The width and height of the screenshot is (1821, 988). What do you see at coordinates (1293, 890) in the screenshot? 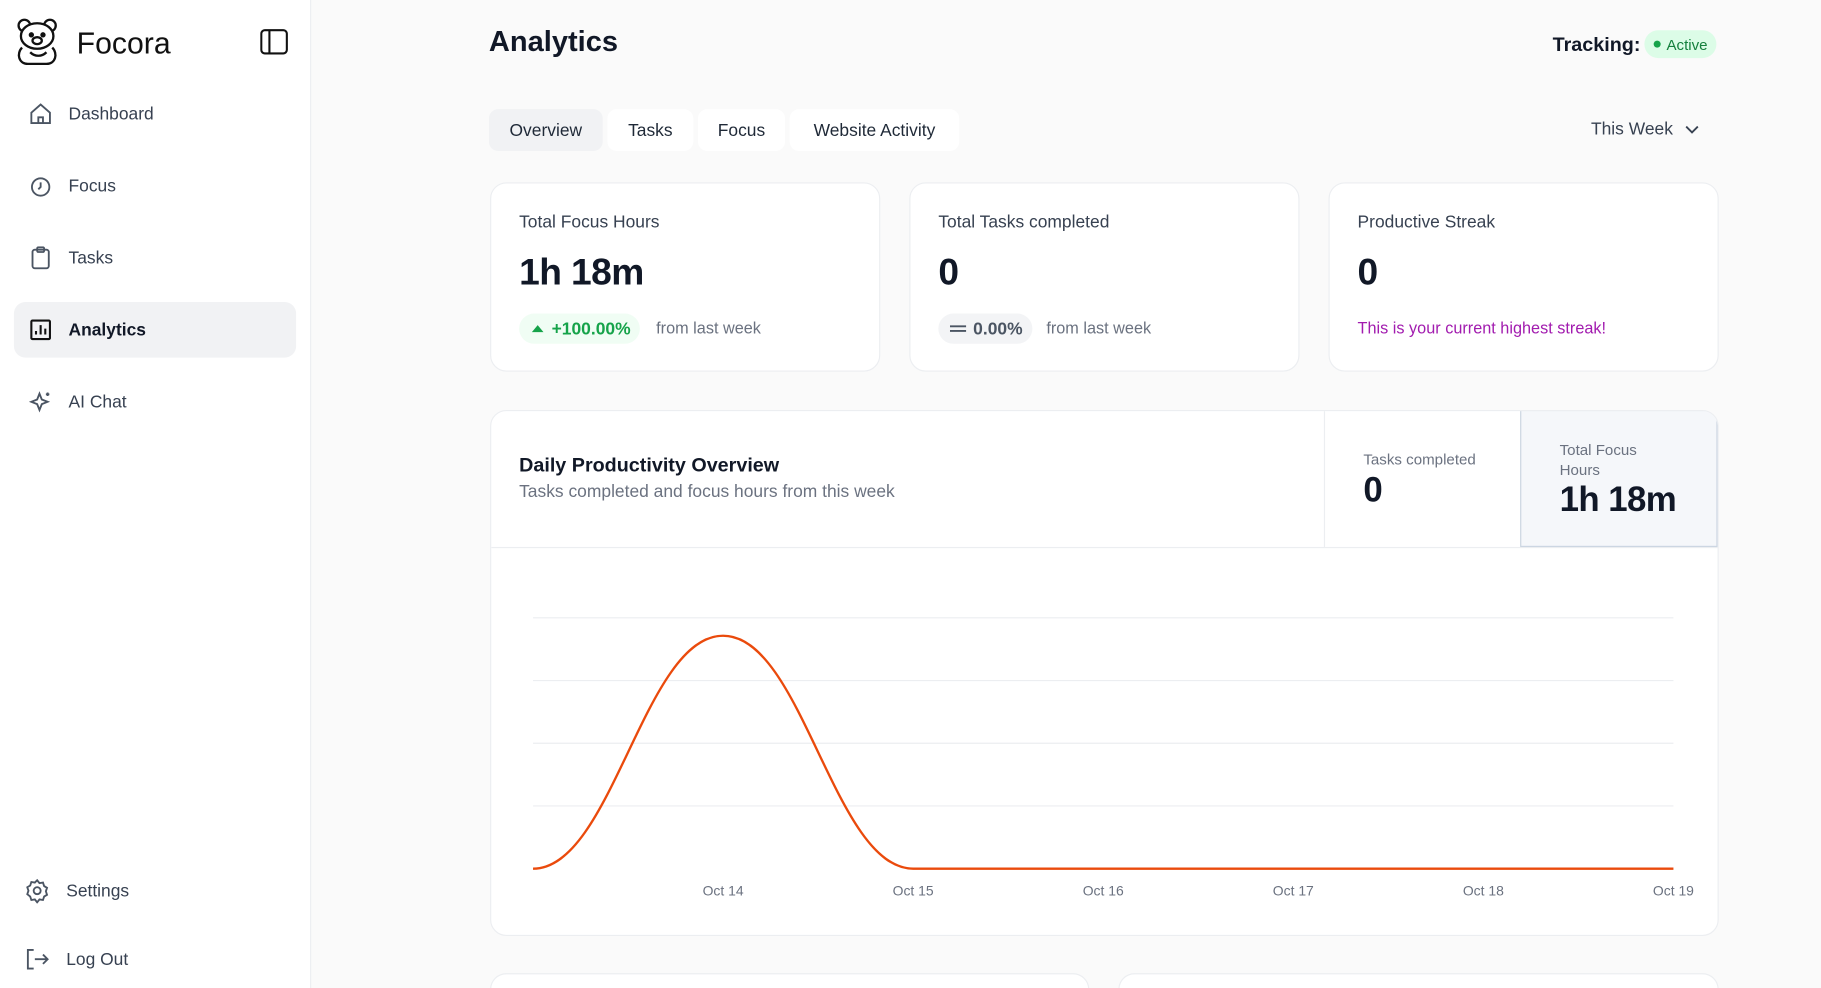
I see `x-tick-label: Oct 17` at bounding box center [1293, 890].